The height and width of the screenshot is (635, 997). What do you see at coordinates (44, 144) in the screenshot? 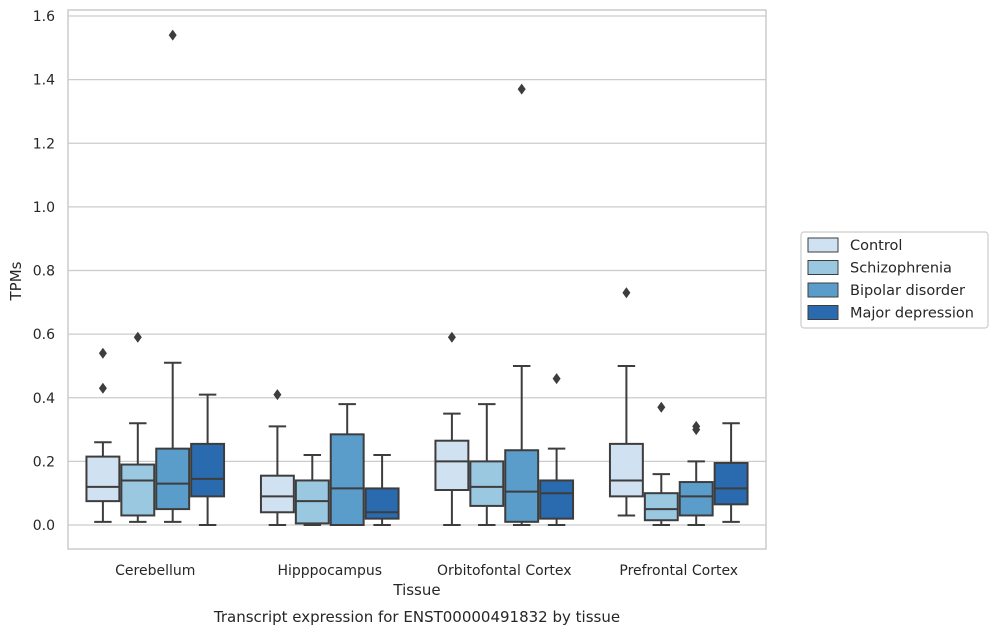
I see `y-tick-label: 1.2` at bounding box center [44, 144].